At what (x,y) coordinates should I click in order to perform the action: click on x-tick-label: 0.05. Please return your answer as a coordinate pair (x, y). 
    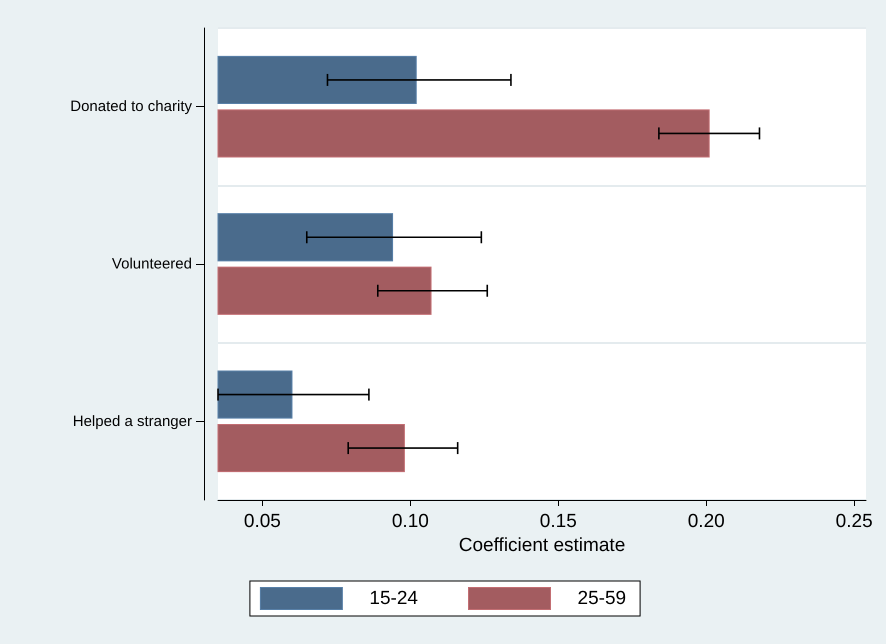
    Looking at the image, I should click on (262, 521).